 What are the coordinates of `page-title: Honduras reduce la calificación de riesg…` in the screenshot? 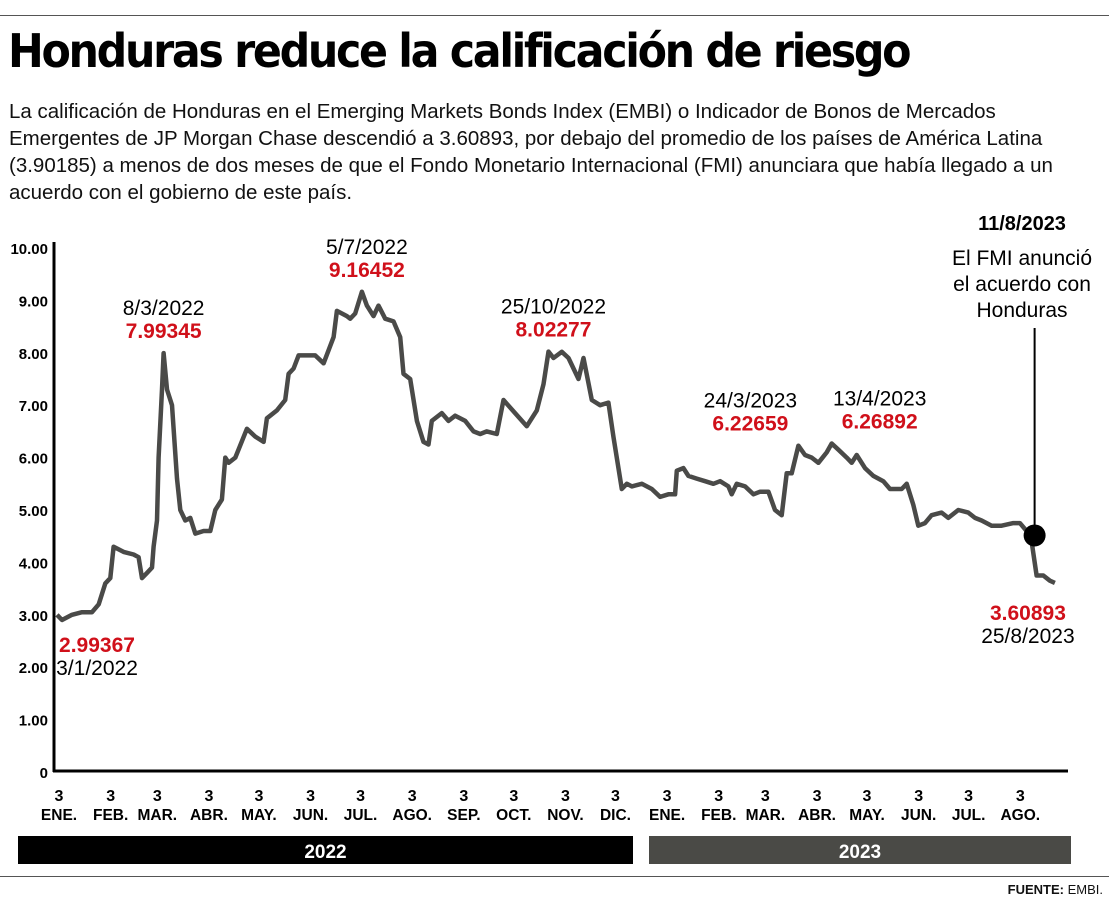 It's located at (460, 51).